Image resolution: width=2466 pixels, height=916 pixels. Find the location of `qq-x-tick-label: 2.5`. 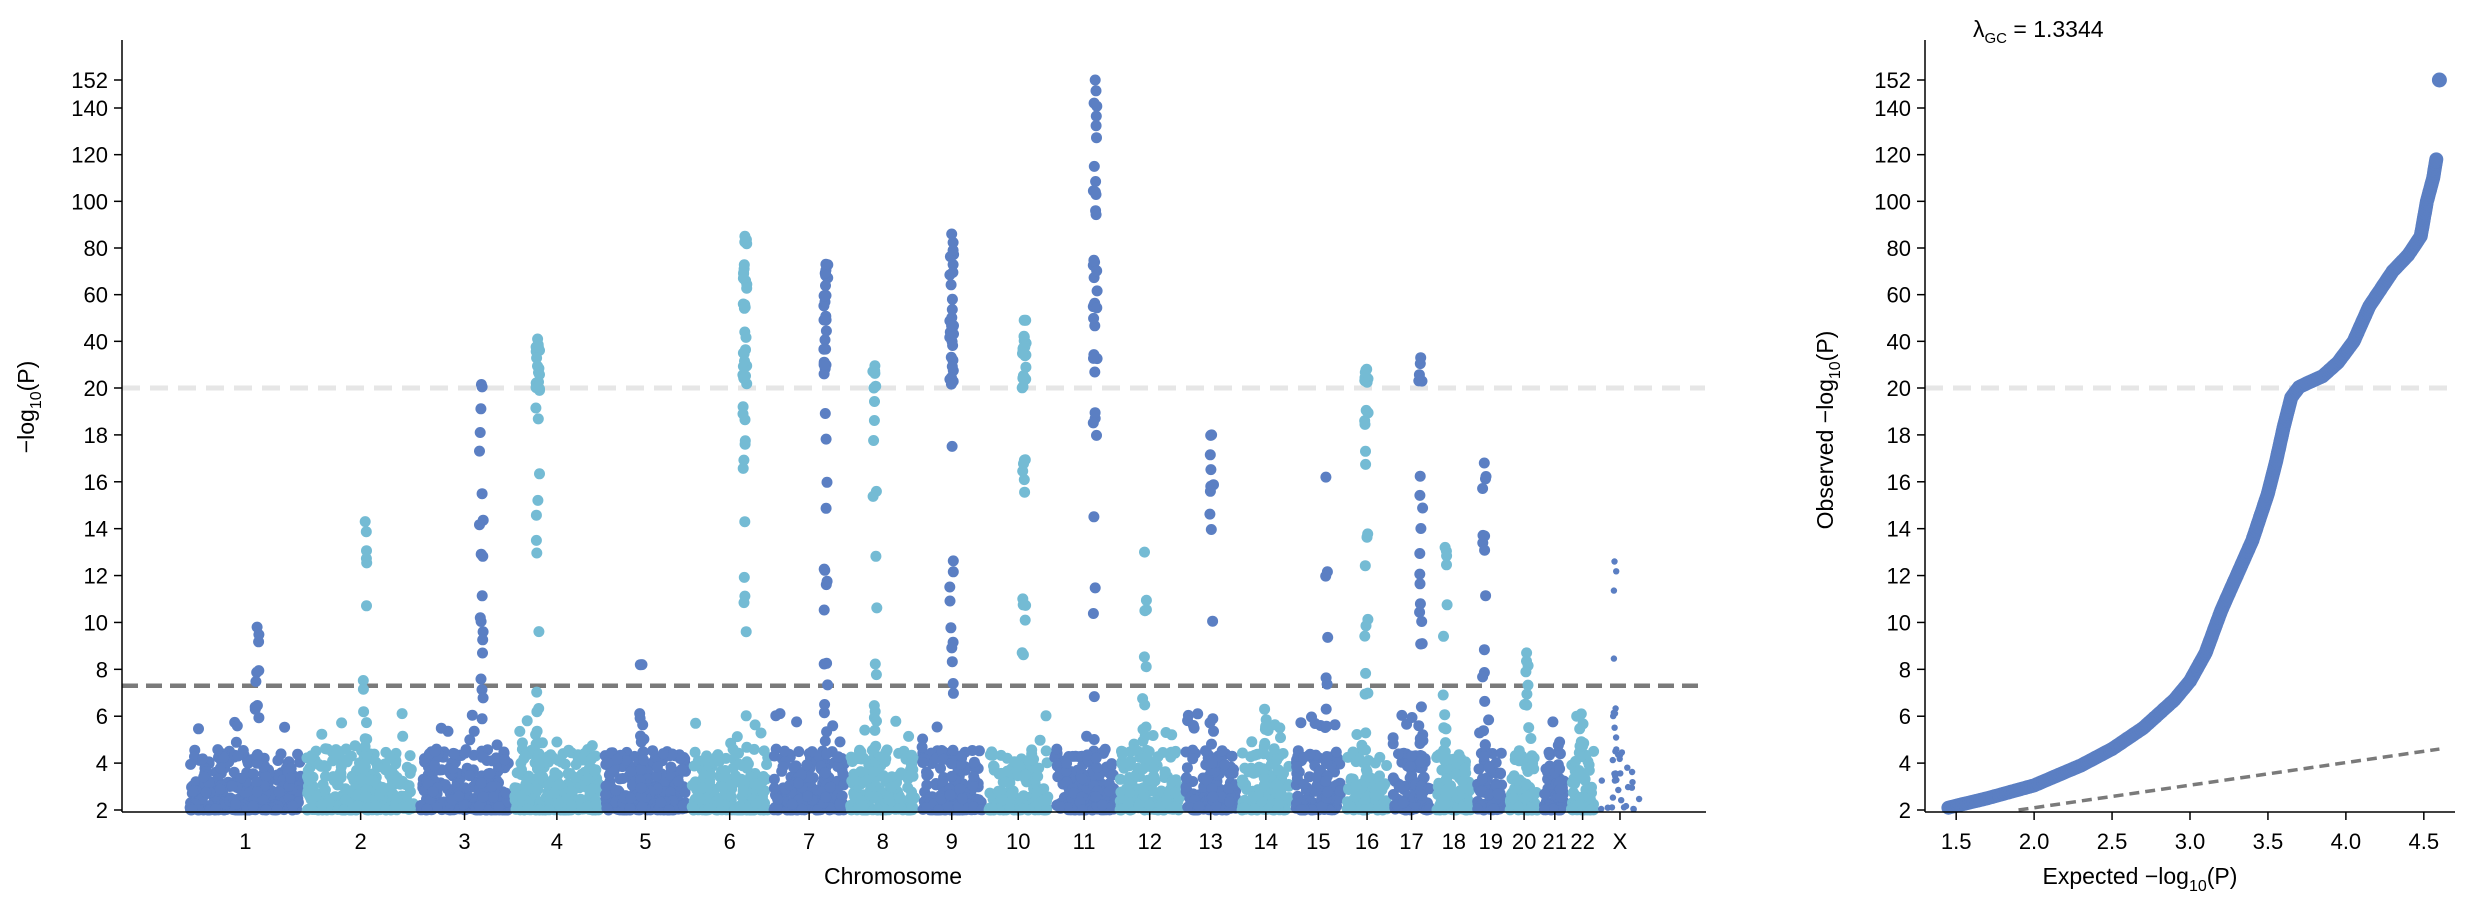

qq-x-tick-label: 2.5 is located at coordinates (2112, 841).